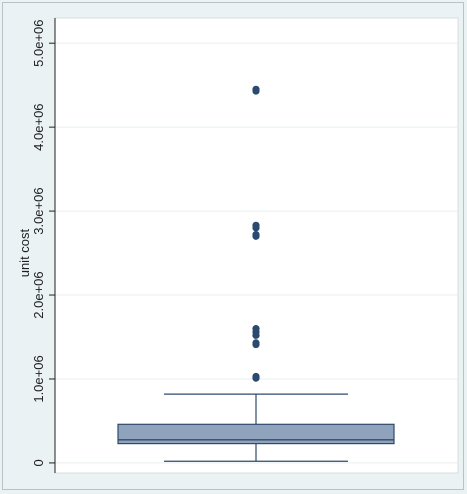  I want to click on interquartile-box, so click(256, 434).